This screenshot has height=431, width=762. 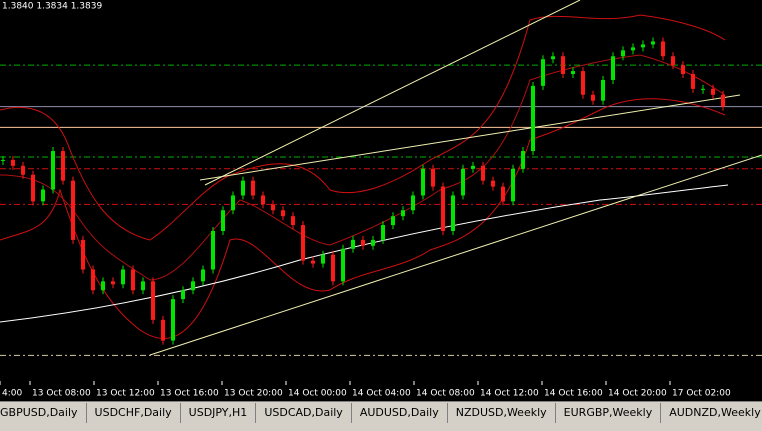 What do you see at coordinates (134, 413) in the screenshot?
I see `symbol-tab: USDCHF,Daily` at bounding box center [134, 413].